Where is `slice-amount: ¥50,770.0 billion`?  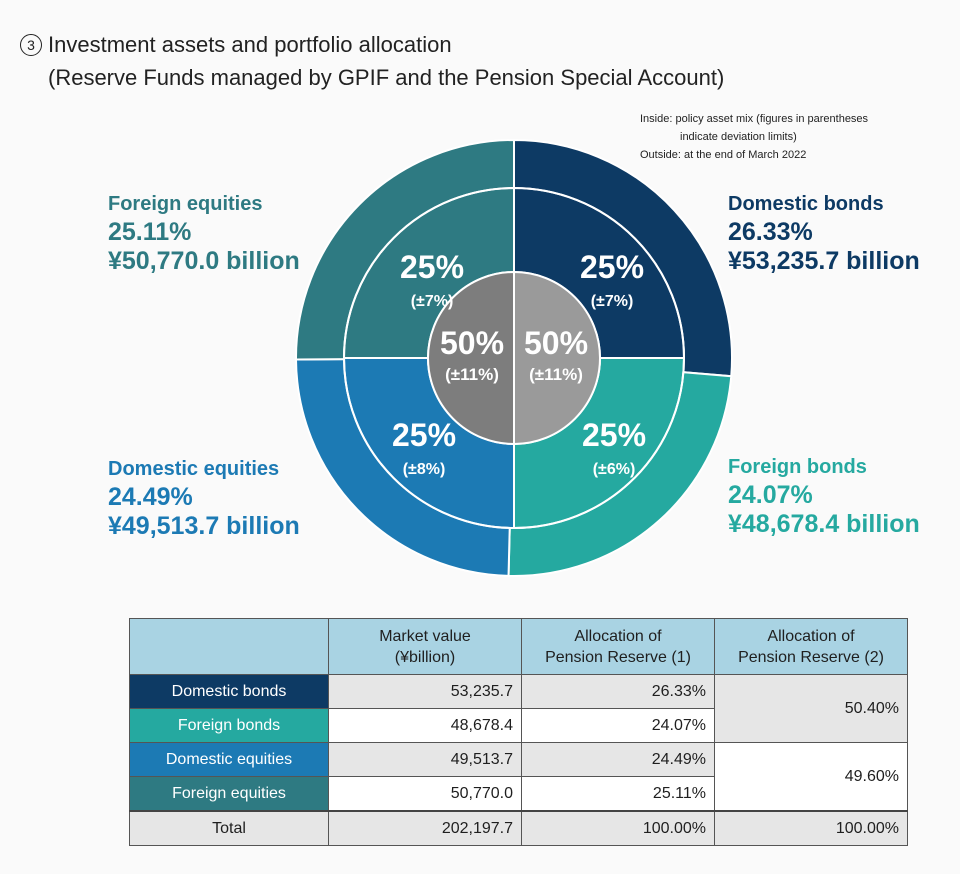 slice-amount: ¥50,770.0 billion is located at coordinates (204, 261).